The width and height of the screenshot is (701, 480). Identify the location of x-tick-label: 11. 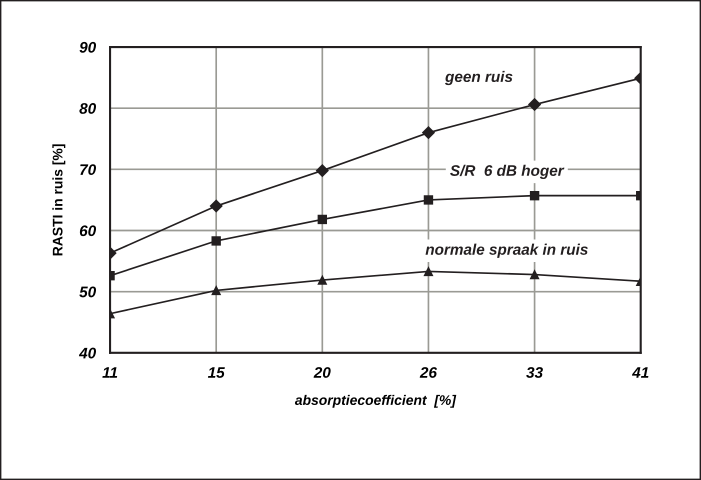
(110, 372).